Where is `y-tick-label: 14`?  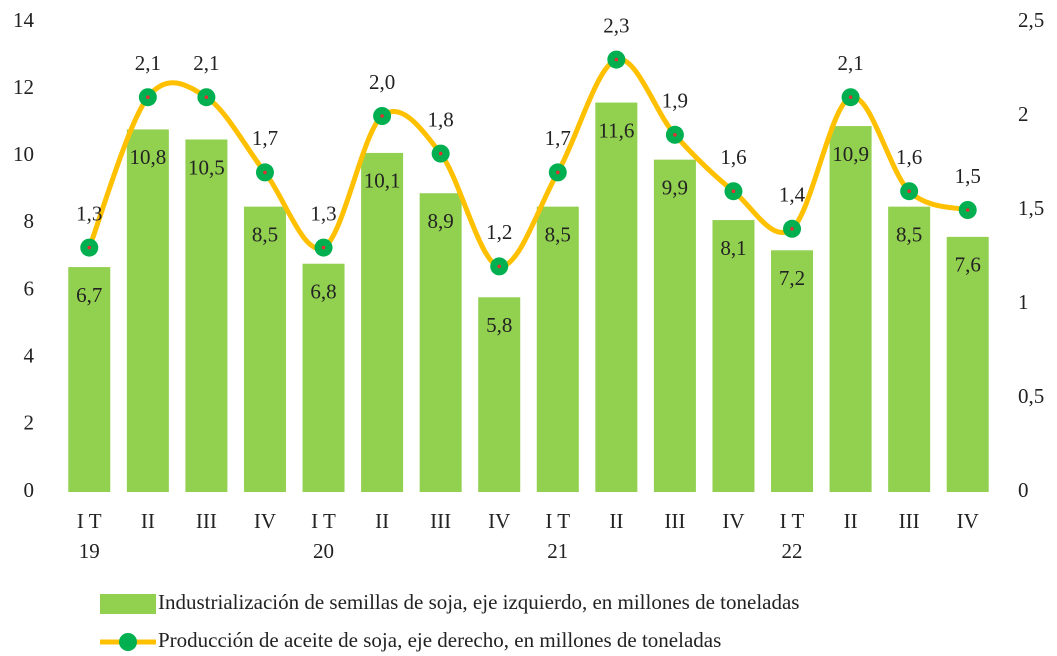 y-tick-label: 14 is located at coordinates (24, 20).